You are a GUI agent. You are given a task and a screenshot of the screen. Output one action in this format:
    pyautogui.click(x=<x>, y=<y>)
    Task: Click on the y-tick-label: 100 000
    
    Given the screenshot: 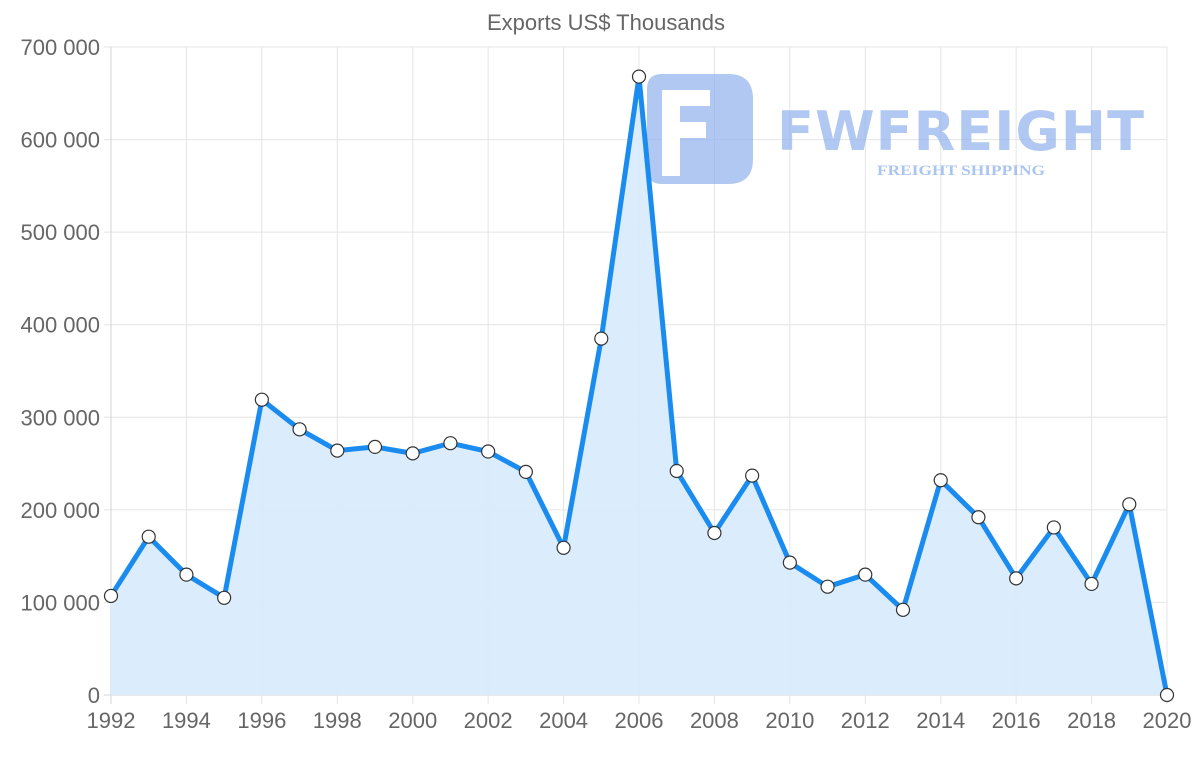 What is the action you would take?
    pyautogui.click(x=60, y=602)
    